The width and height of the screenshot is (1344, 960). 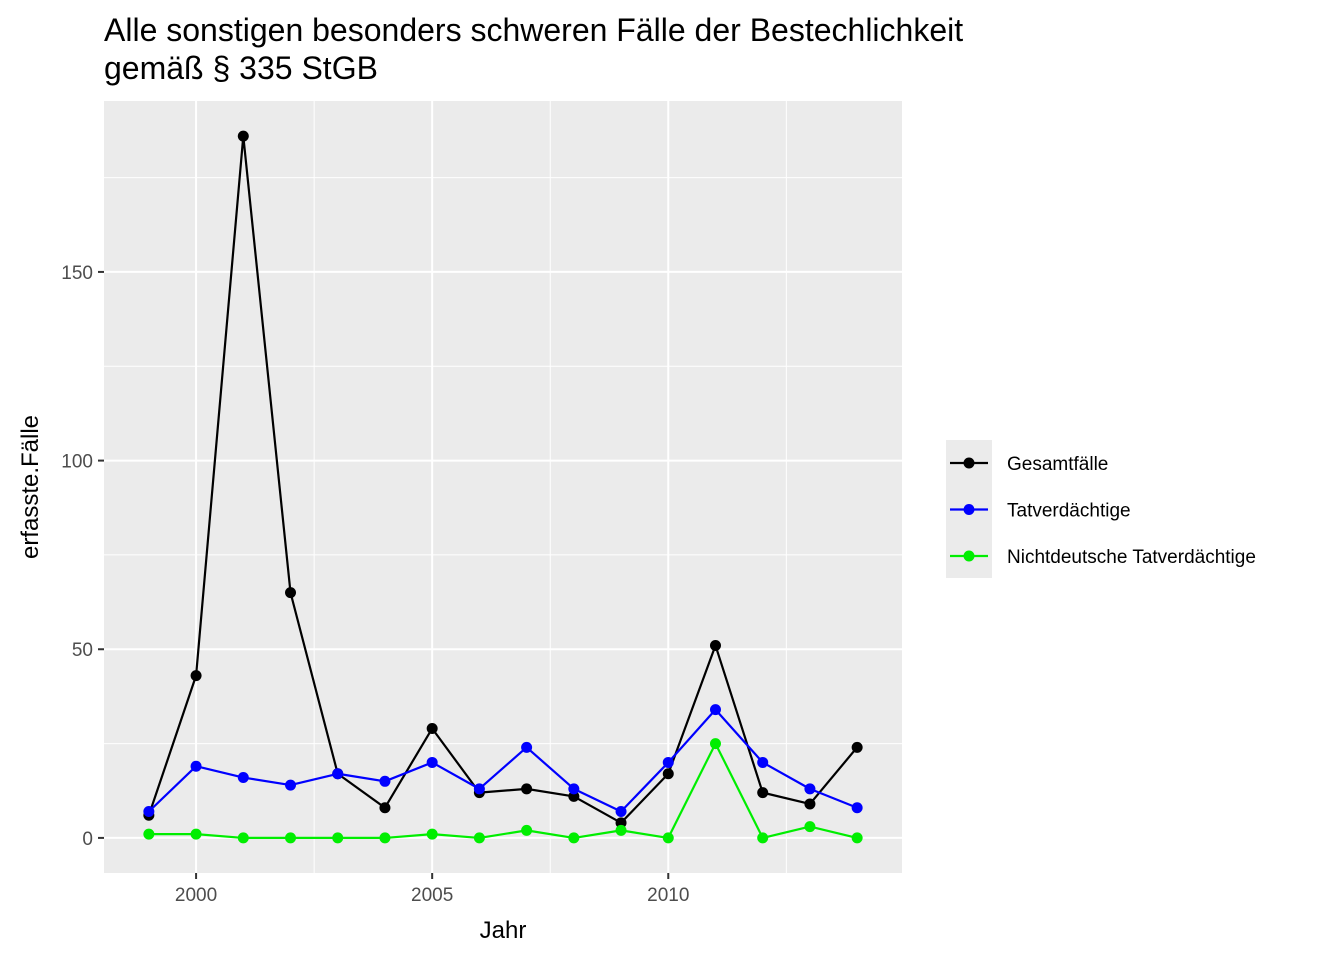 I want to click on y-tick-label: 50, so click(x=82, y=650).